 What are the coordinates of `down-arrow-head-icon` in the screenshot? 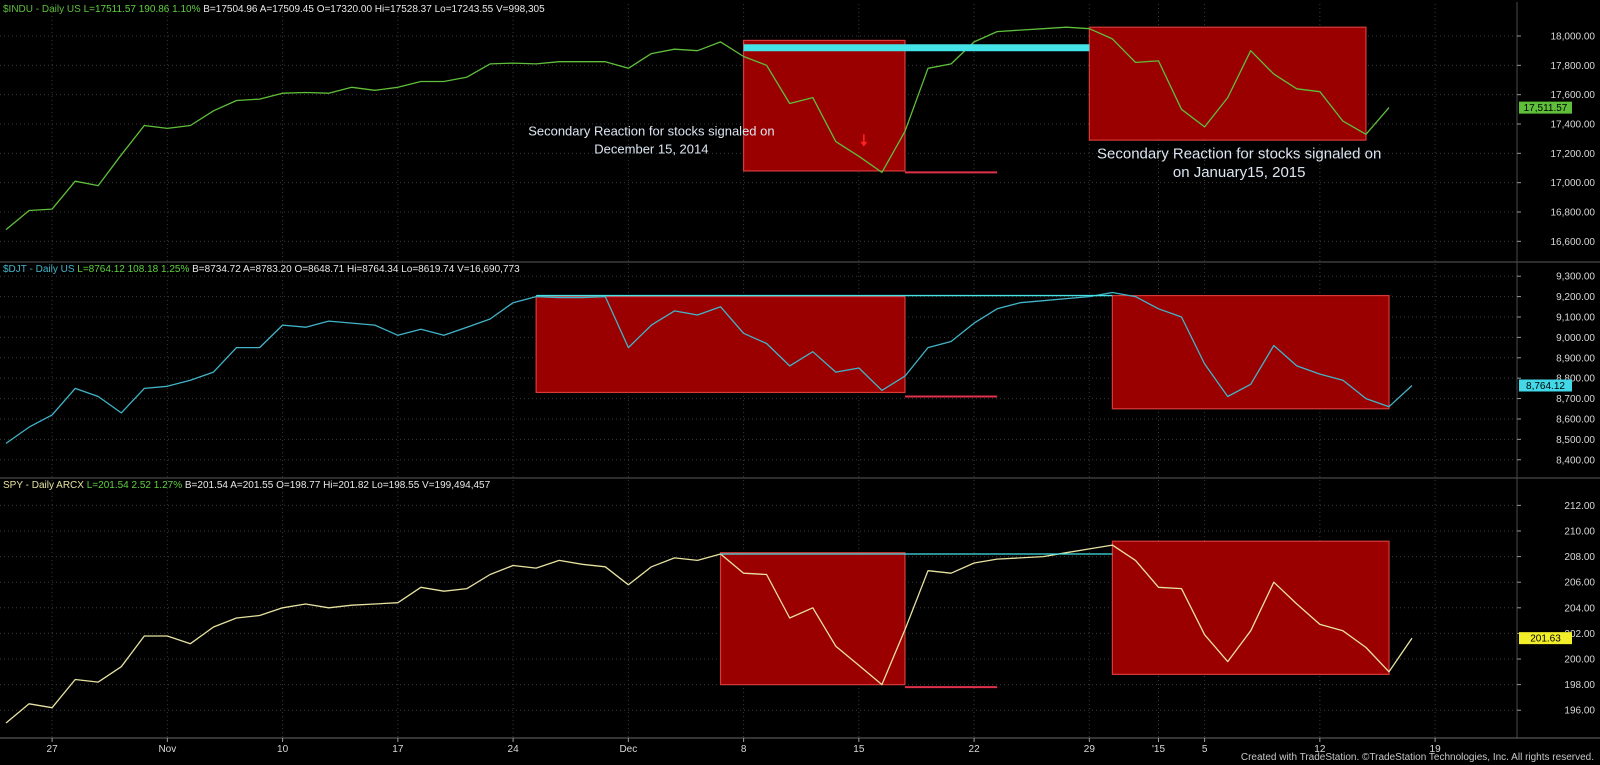 It's located at (864, 144).